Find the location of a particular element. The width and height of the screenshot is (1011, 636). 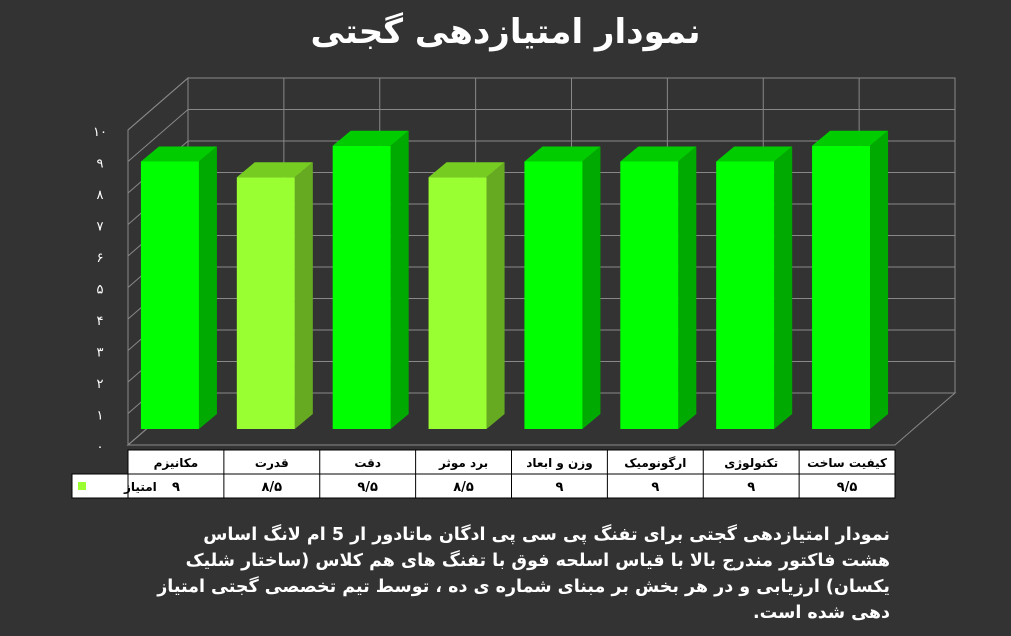

y-tick-label: ۱۰ is located at coordinates (100, 132).